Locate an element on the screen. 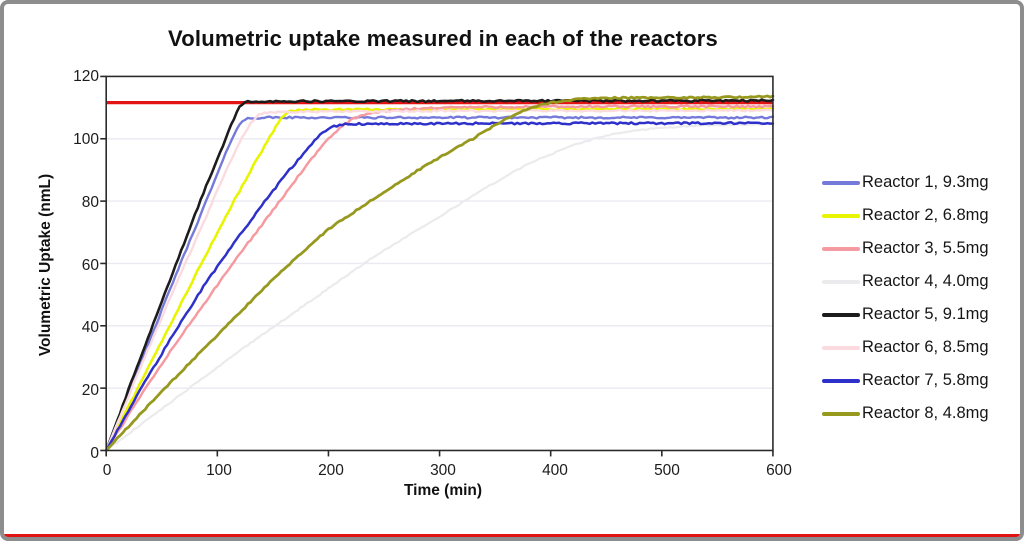  y-tick-label: 80 is located at coordinates (90, 202).